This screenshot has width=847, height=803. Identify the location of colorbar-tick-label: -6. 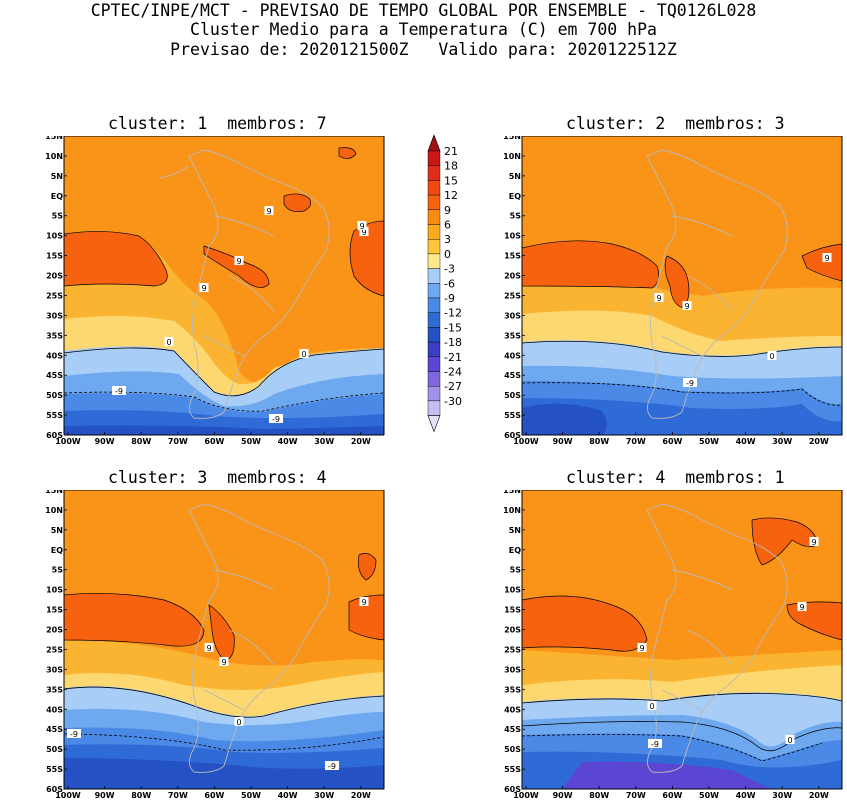
(449, 283).